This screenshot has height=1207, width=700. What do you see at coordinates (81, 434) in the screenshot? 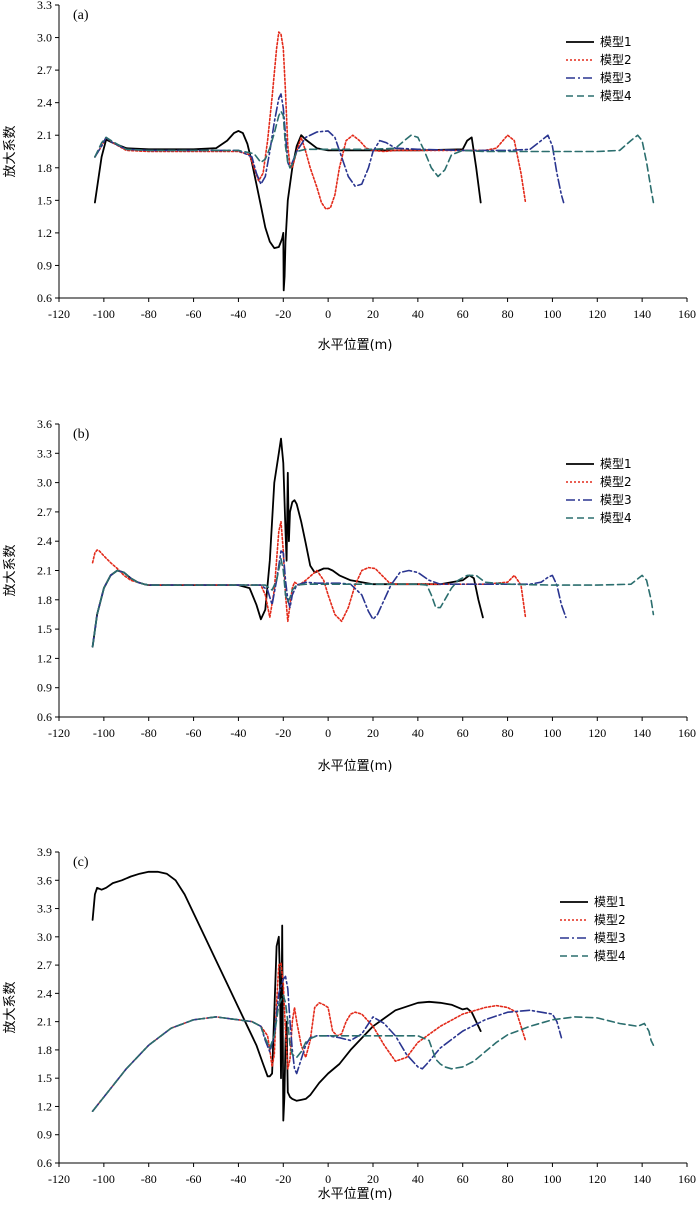
I see `panel-label: (b)` at bounding box center [81, 434].